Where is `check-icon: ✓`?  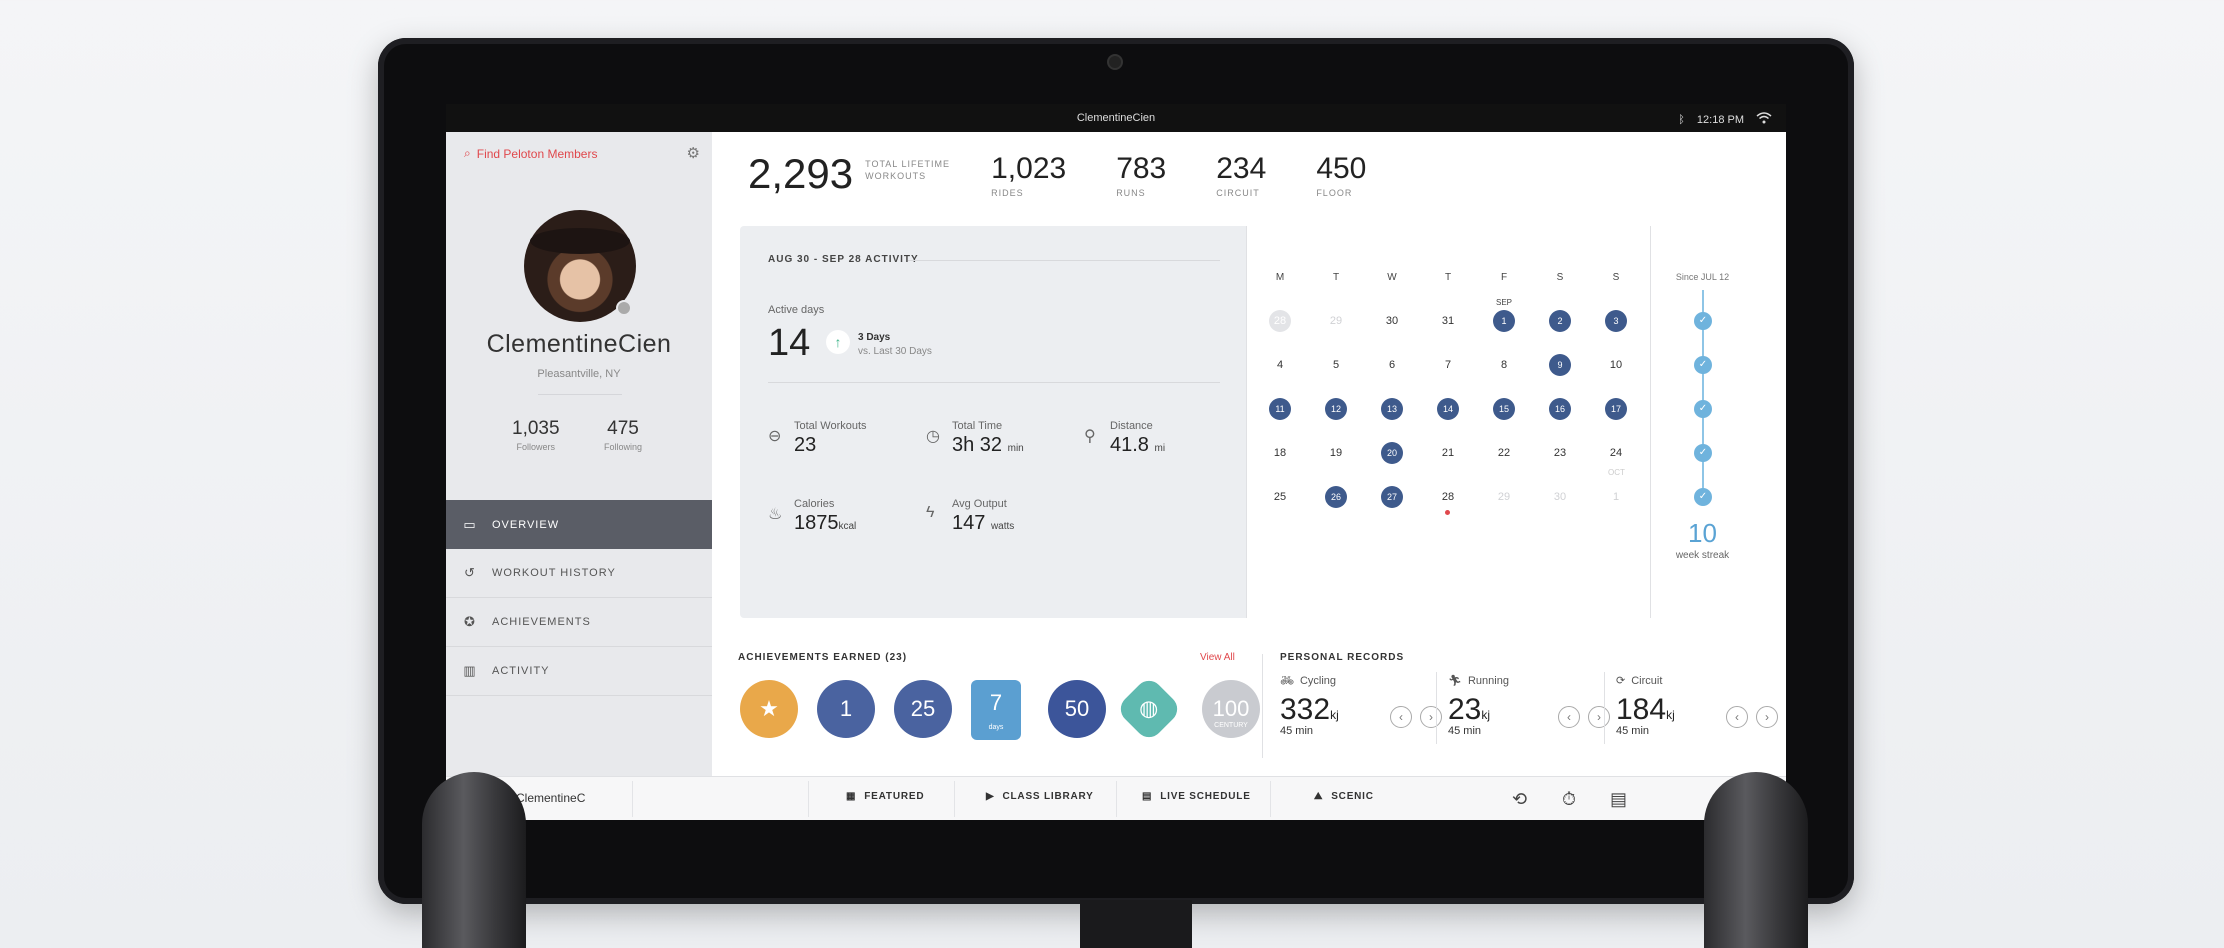 check-icon: ✓ is located at coordinates (1703, 321).